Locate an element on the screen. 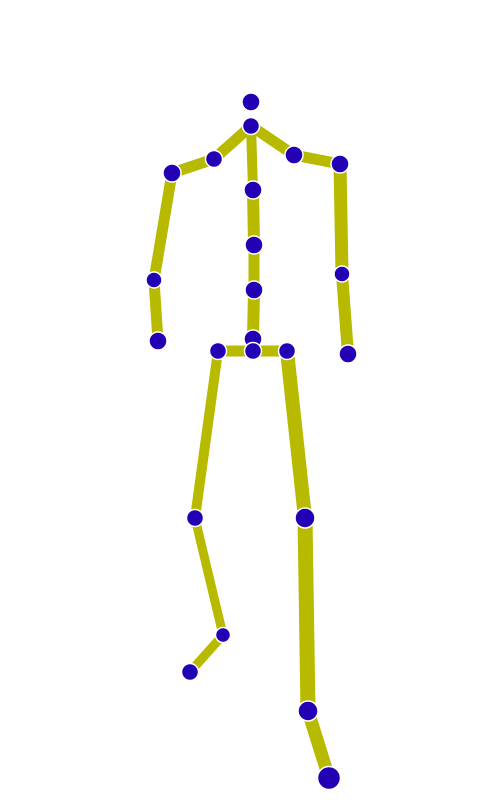 The height and width of the screenshot is (800, 500). bone-neck-to-spine-upper is located at coordinates (252, 158).